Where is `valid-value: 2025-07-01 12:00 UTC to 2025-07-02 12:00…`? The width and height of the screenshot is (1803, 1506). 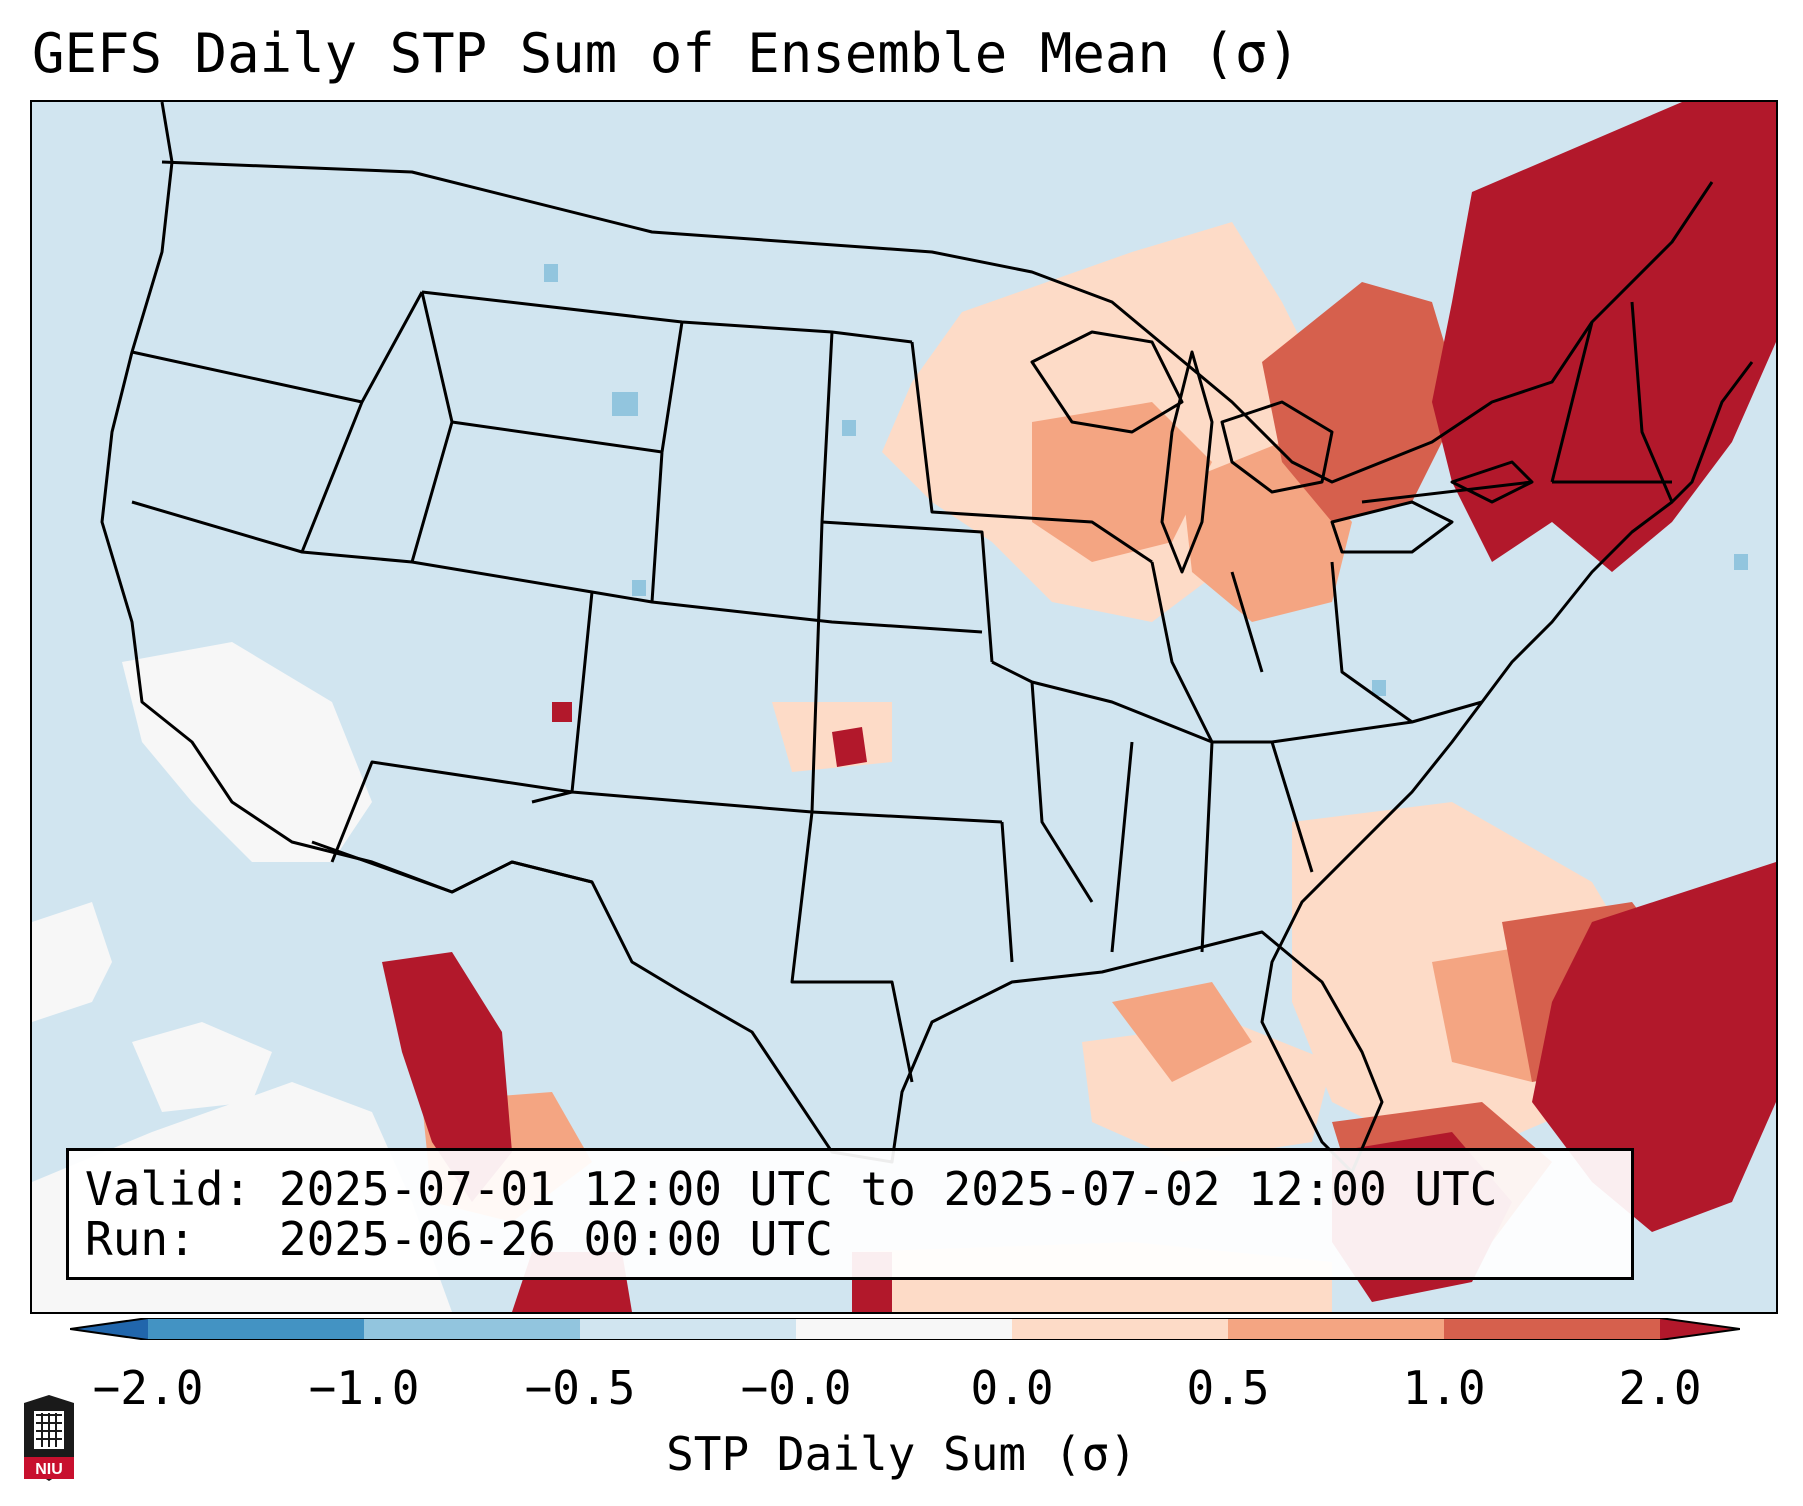 valid-value: 2025-07-01 12:00 UTC to 2025-07-02 12:00… is located at coordinates (888, 1189).